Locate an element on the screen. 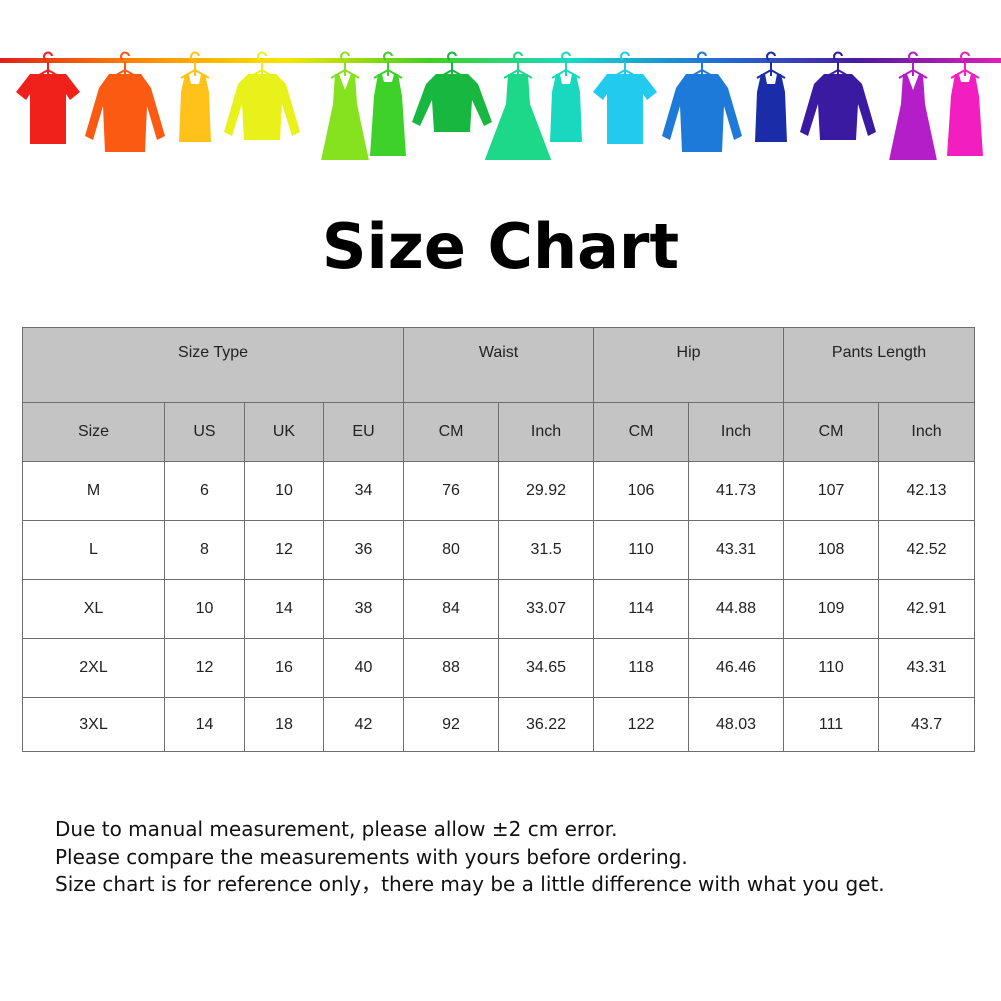 The image size is (1001, 1001). table-row: 2XL 12 16 40 88 34.65 118 46.46 110 43.31 is located at coordinates (499, 668).